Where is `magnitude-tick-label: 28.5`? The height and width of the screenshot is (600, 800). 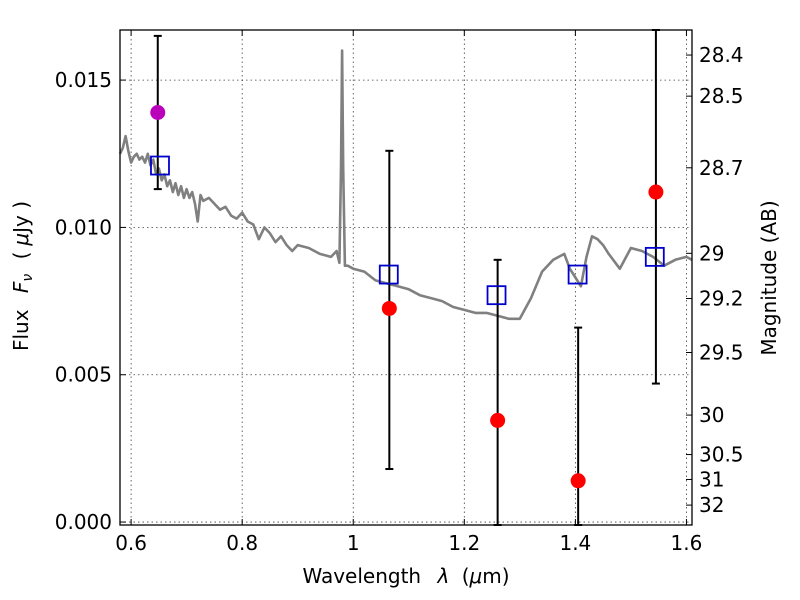
magnitude-tick-label: 28.5 is located at coordinates (721, 96).